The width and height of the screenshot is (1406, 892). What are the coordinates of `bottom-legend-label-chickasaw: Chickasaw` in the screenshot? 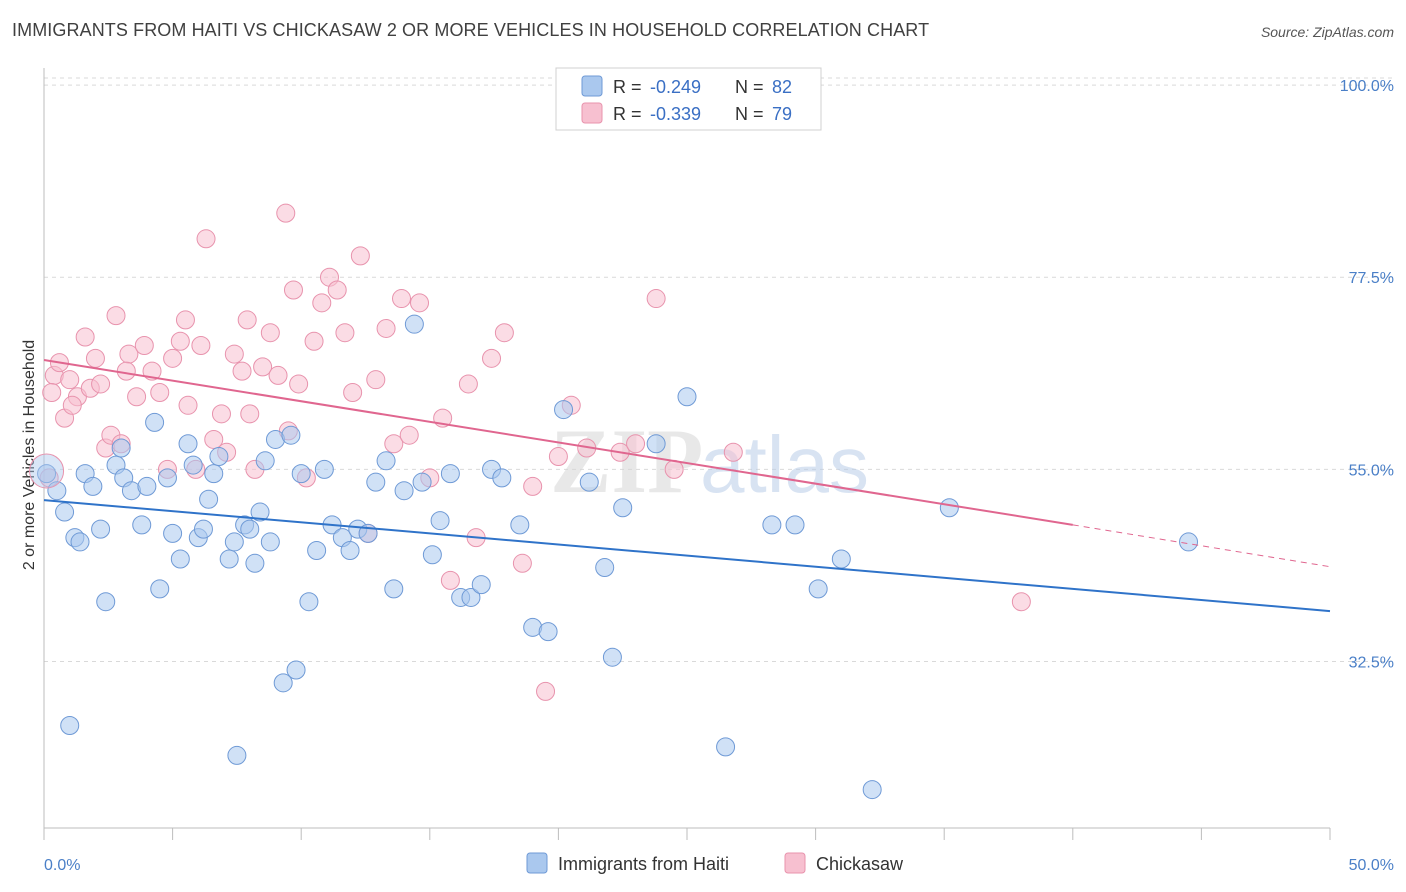 It's located at (860, 864).